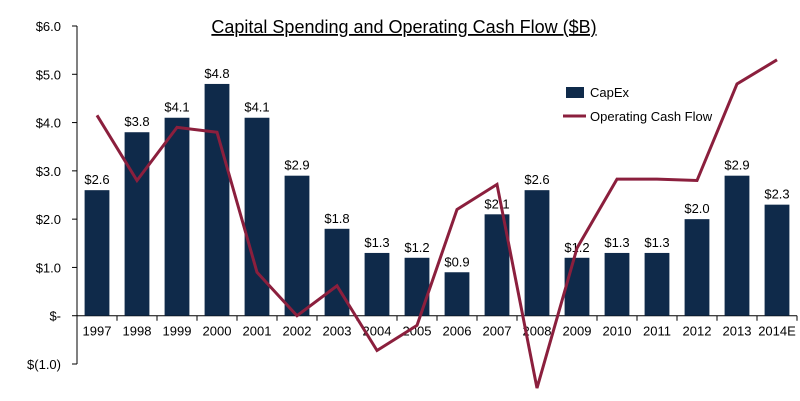  Describe the element at coordinates (217, 331) in the screenshot. I see `x-tick-label: 2000` at that location.